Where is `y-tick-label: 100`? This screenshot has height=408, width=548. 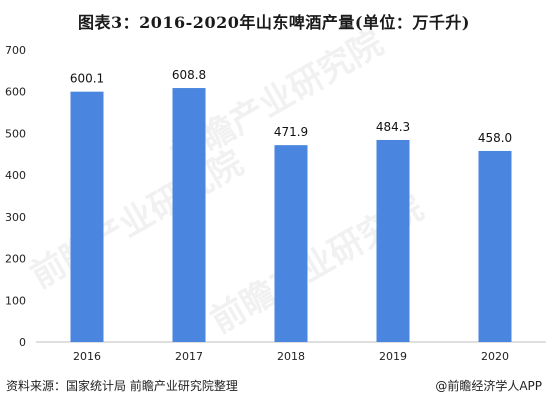
y-tick-label: 100 is located at coordinates (15, 300).